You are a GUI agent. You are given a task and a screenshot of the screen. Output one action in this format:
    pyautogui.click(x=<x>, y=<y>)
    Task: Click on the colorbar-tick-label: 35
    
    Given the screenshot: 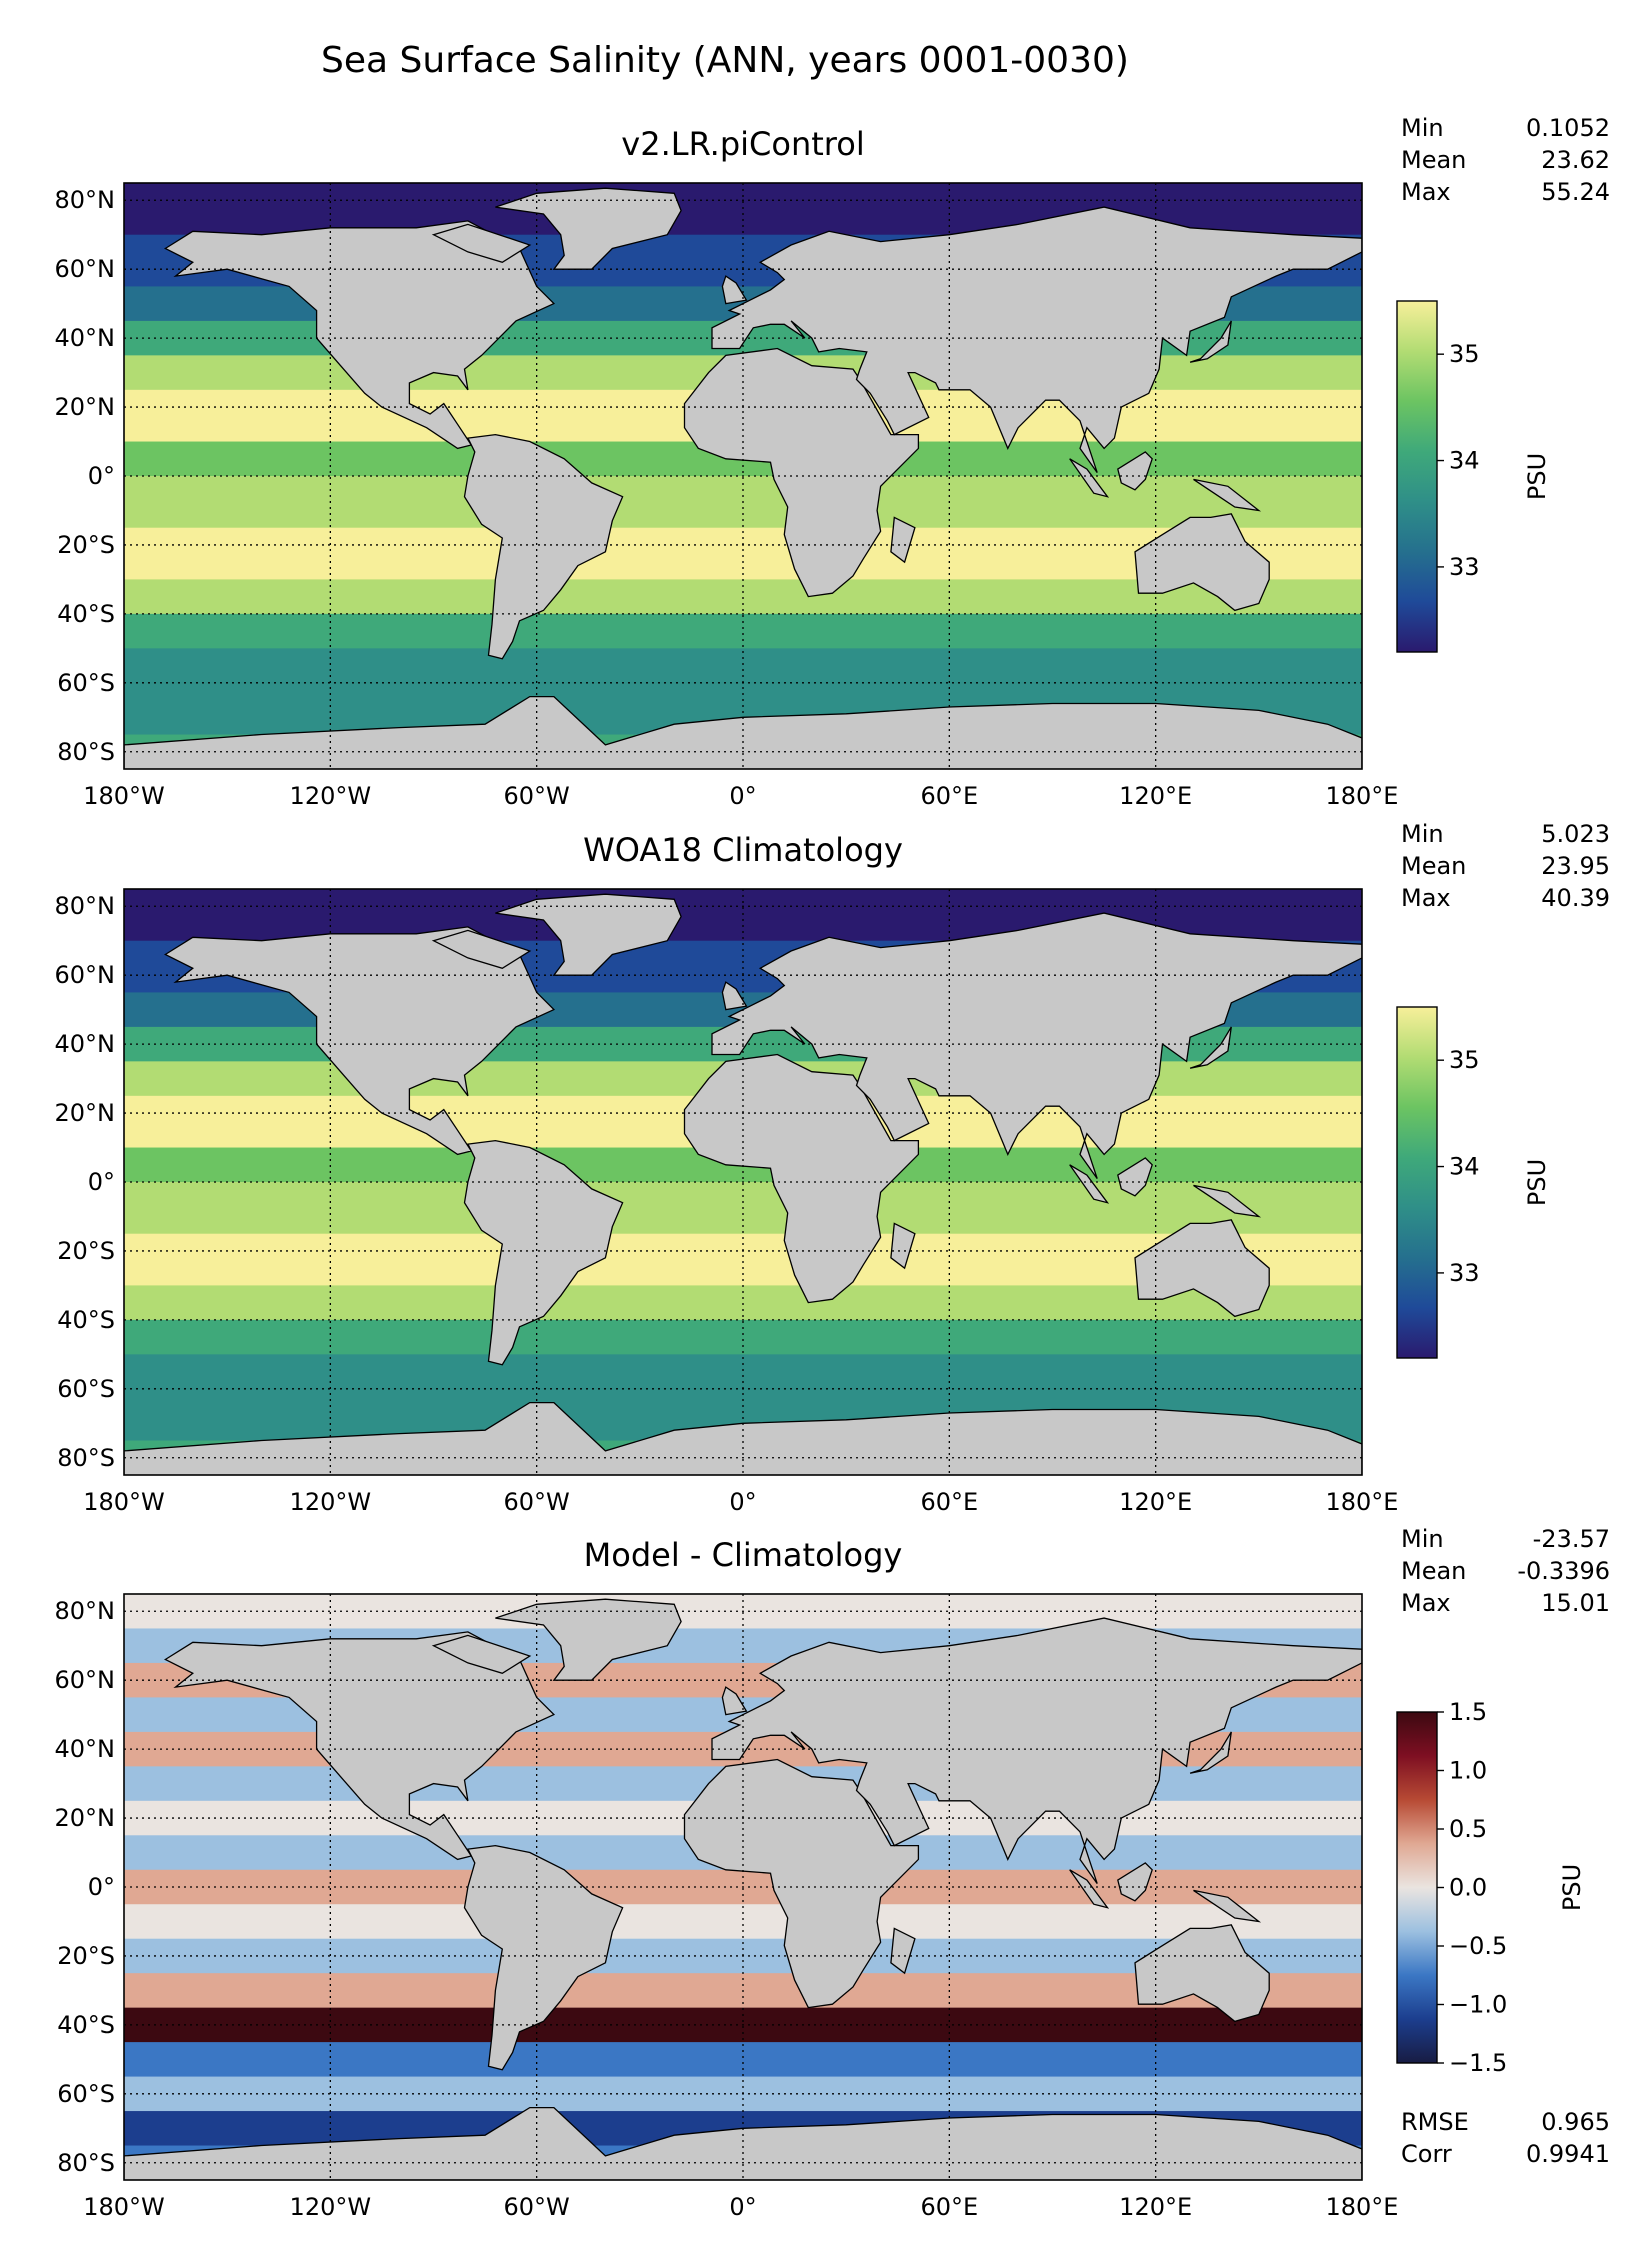 What is the action you would take?
    pyautogui.click(x=1464, y=354)
    